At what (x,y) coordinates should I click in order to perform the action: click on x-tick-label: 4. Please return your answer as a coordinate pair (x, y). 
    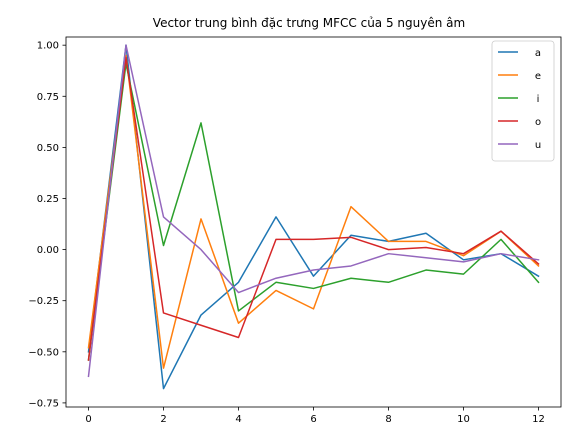
    Looking at the image, I should click on (238, 419).